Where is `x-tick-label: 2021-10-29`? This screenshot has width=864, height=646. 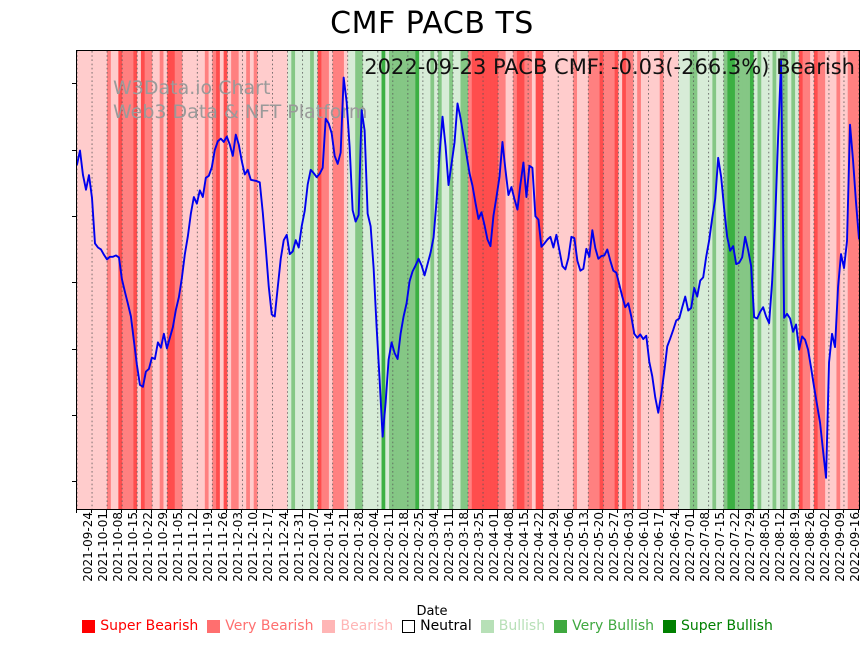 x-tick-label: 2021-10-29 is located at coordinates (163, 547).